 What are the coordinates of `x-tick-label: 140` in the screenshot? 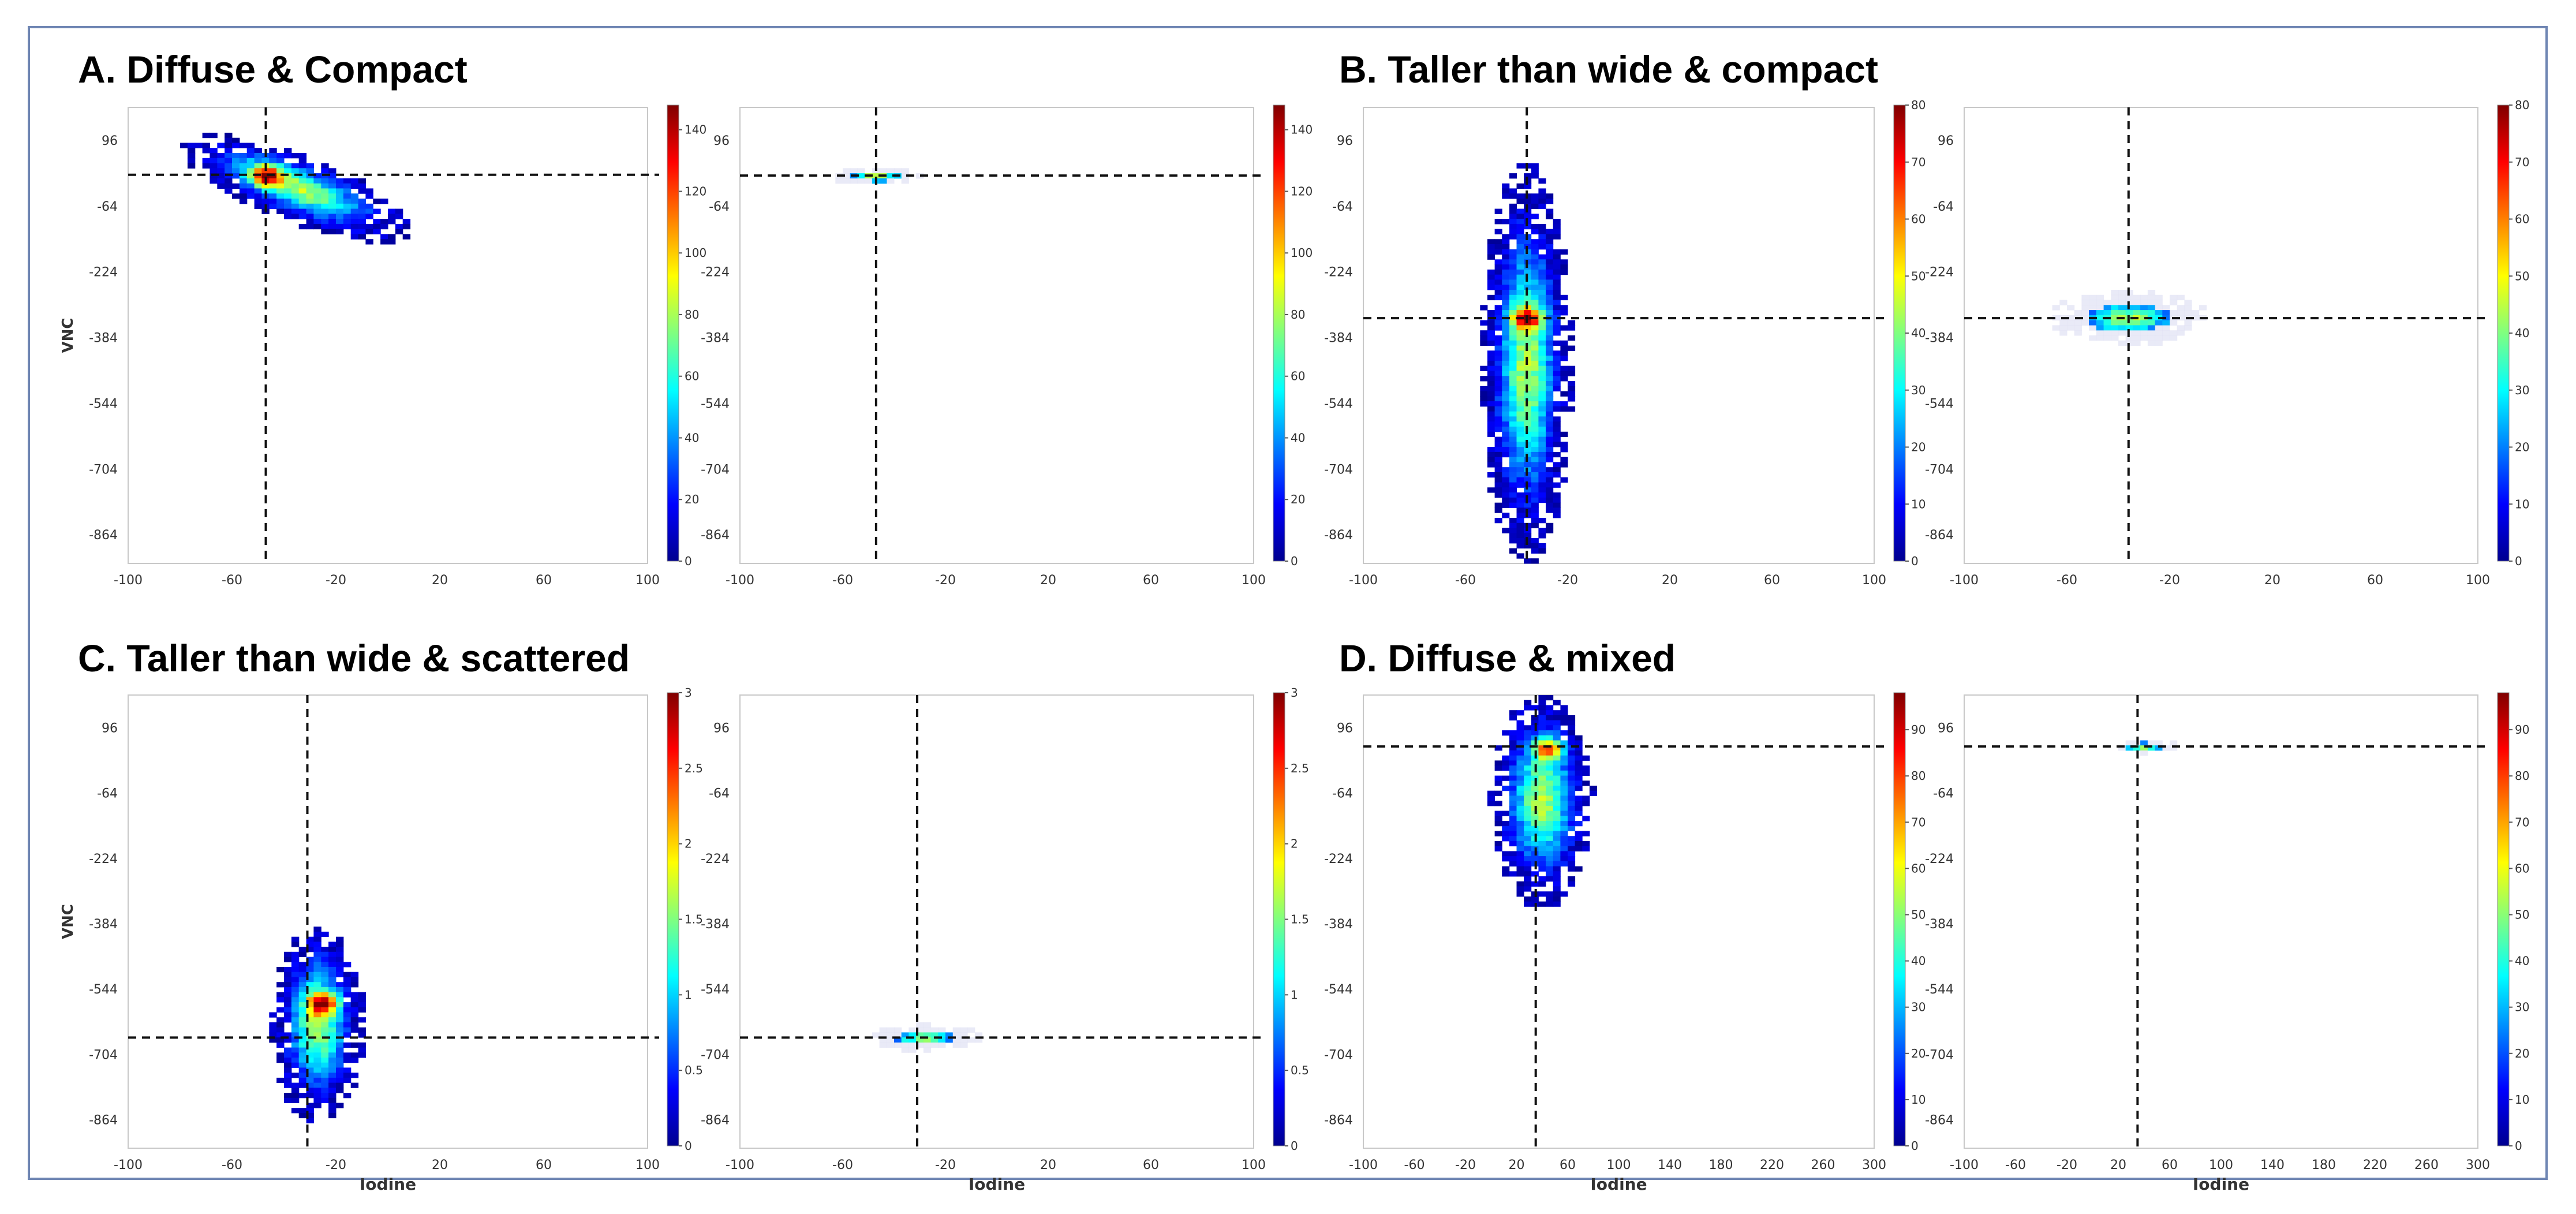 It's located at (1670, 1165).